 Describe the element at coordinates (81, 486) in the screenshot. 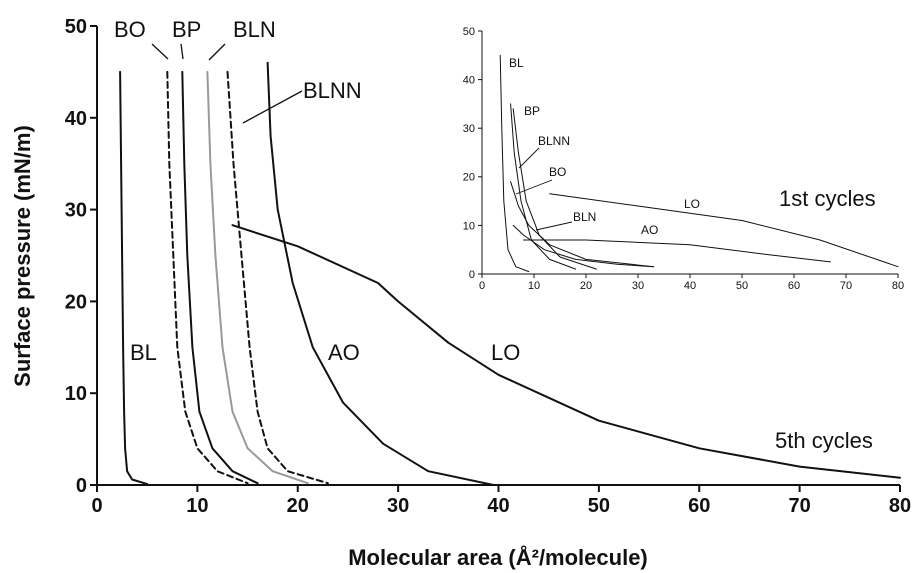

I see `y-tick-label: 0` at that location.